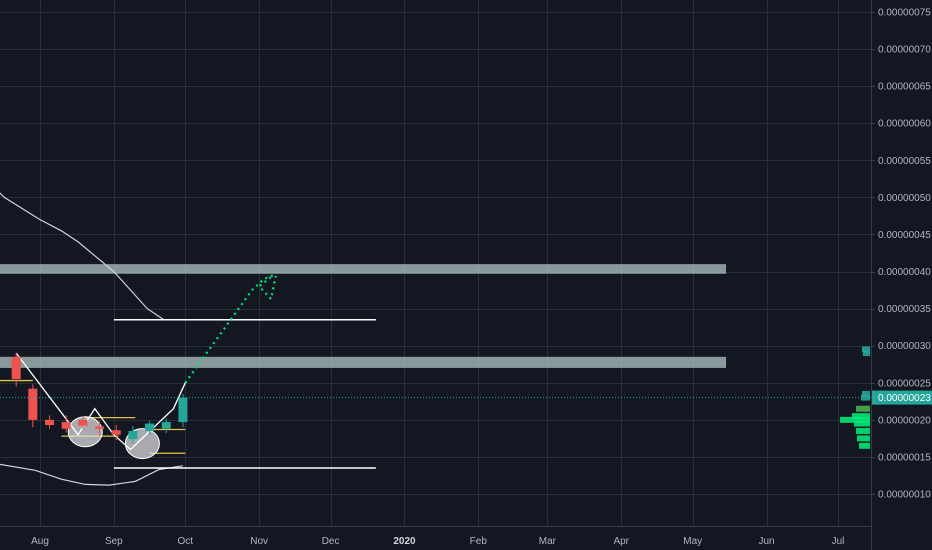 Image resolution: width=932 pixels, height=550 pixels. What do you see at coordinates (838, 541) in the screenshot?
I see `time-tick-label: Jul` at bounding box center [838, 541].